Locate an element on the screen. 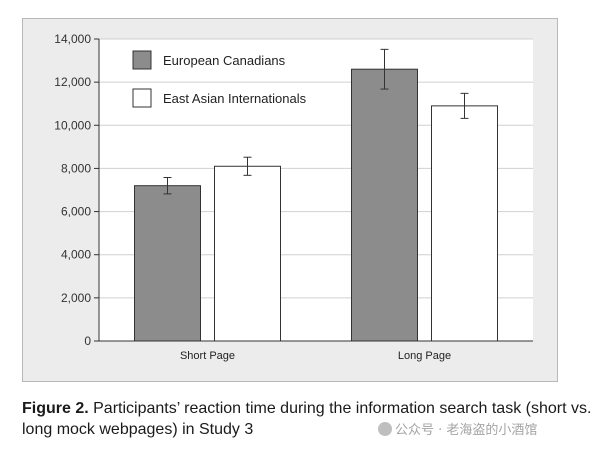 The width and height of the screenshot is (609, 451). figure-label: Figure 2. is located at coordinates (55, 408).